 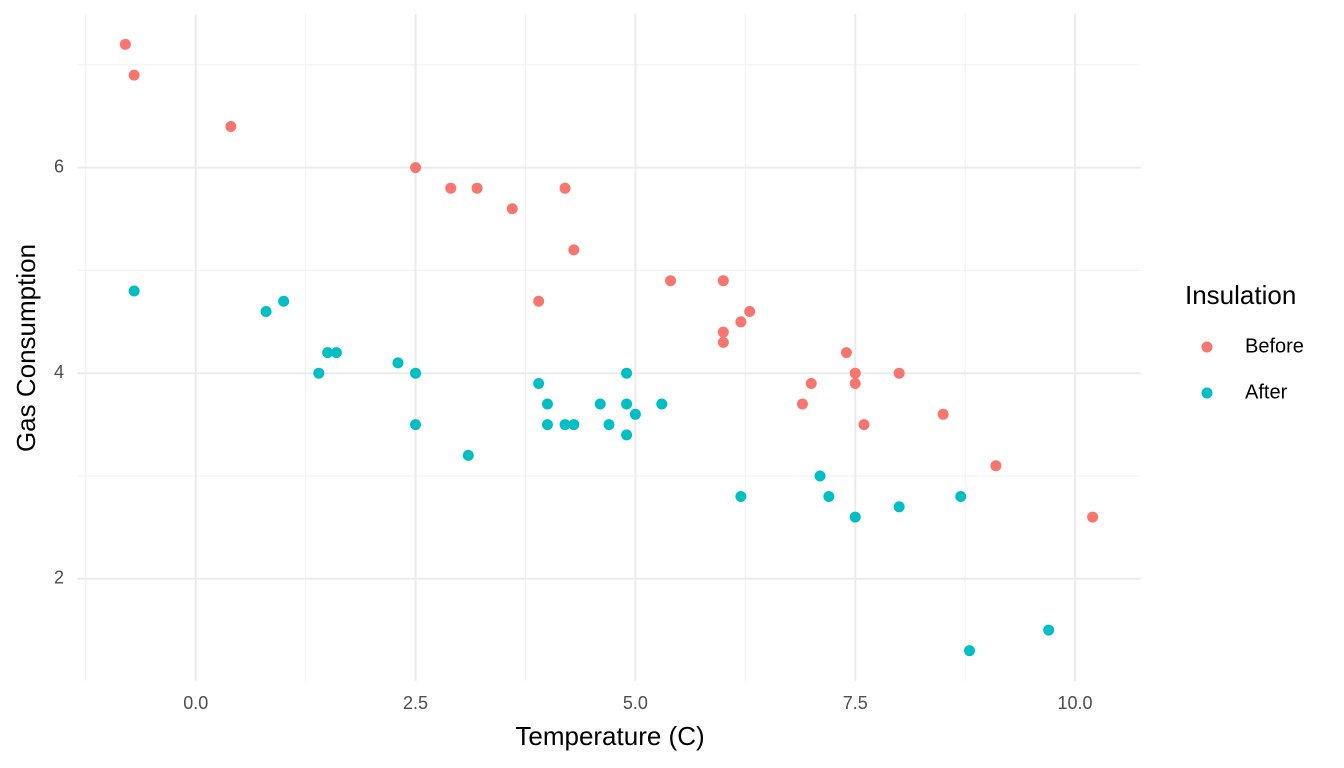 I want to click on legend-label: After, so click(x=1266, y=392).